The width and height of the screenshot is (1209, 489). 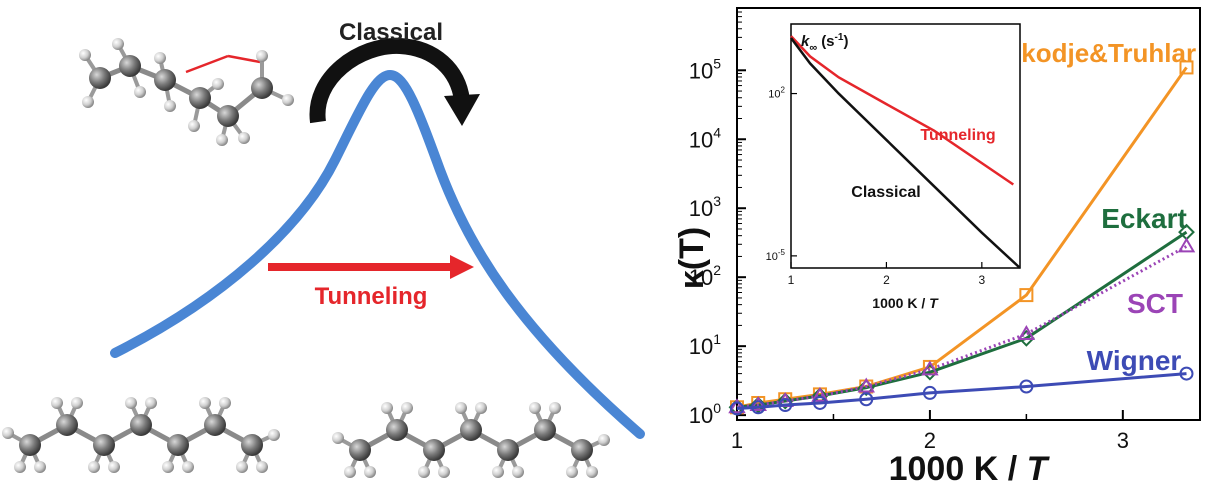 I want to click on inset-y-tick-label: 10⁻⁵, so click(x=776, y=255).